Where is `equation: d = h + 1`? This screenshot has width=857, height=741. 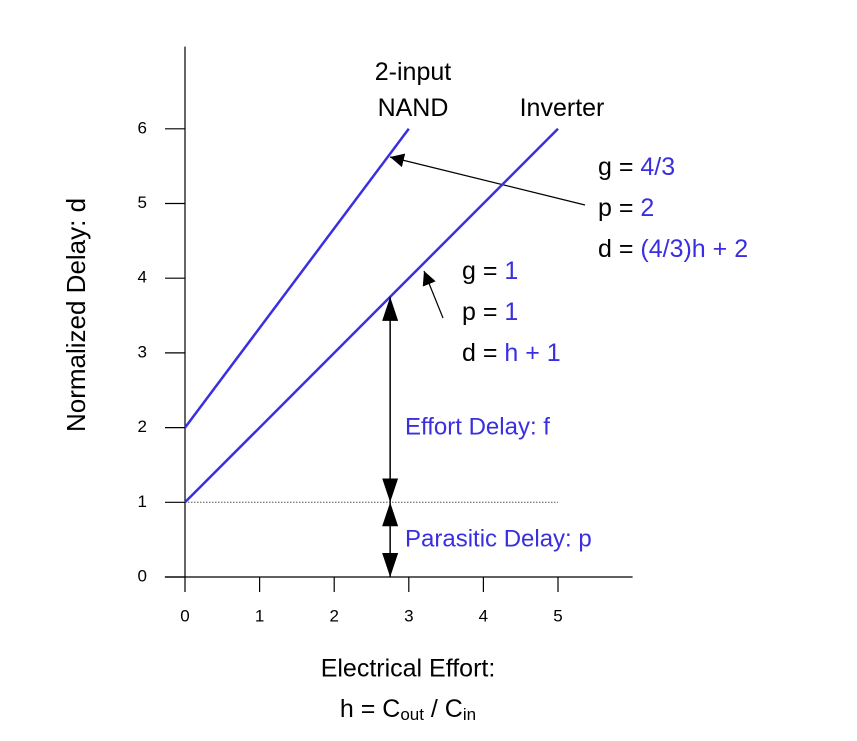
equation: d = h + 1 is located at coordinates (511, 353).